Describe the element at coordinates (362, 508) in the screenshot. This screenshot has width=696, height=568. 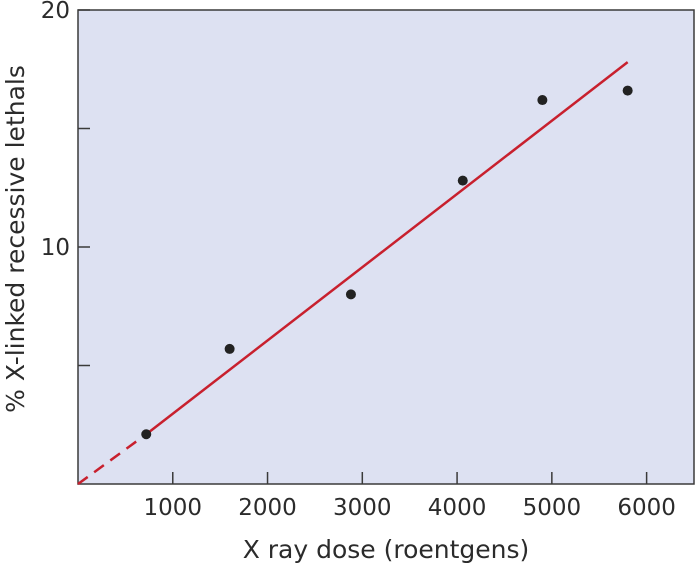
I see `x-tick-label: 3000` at that location.